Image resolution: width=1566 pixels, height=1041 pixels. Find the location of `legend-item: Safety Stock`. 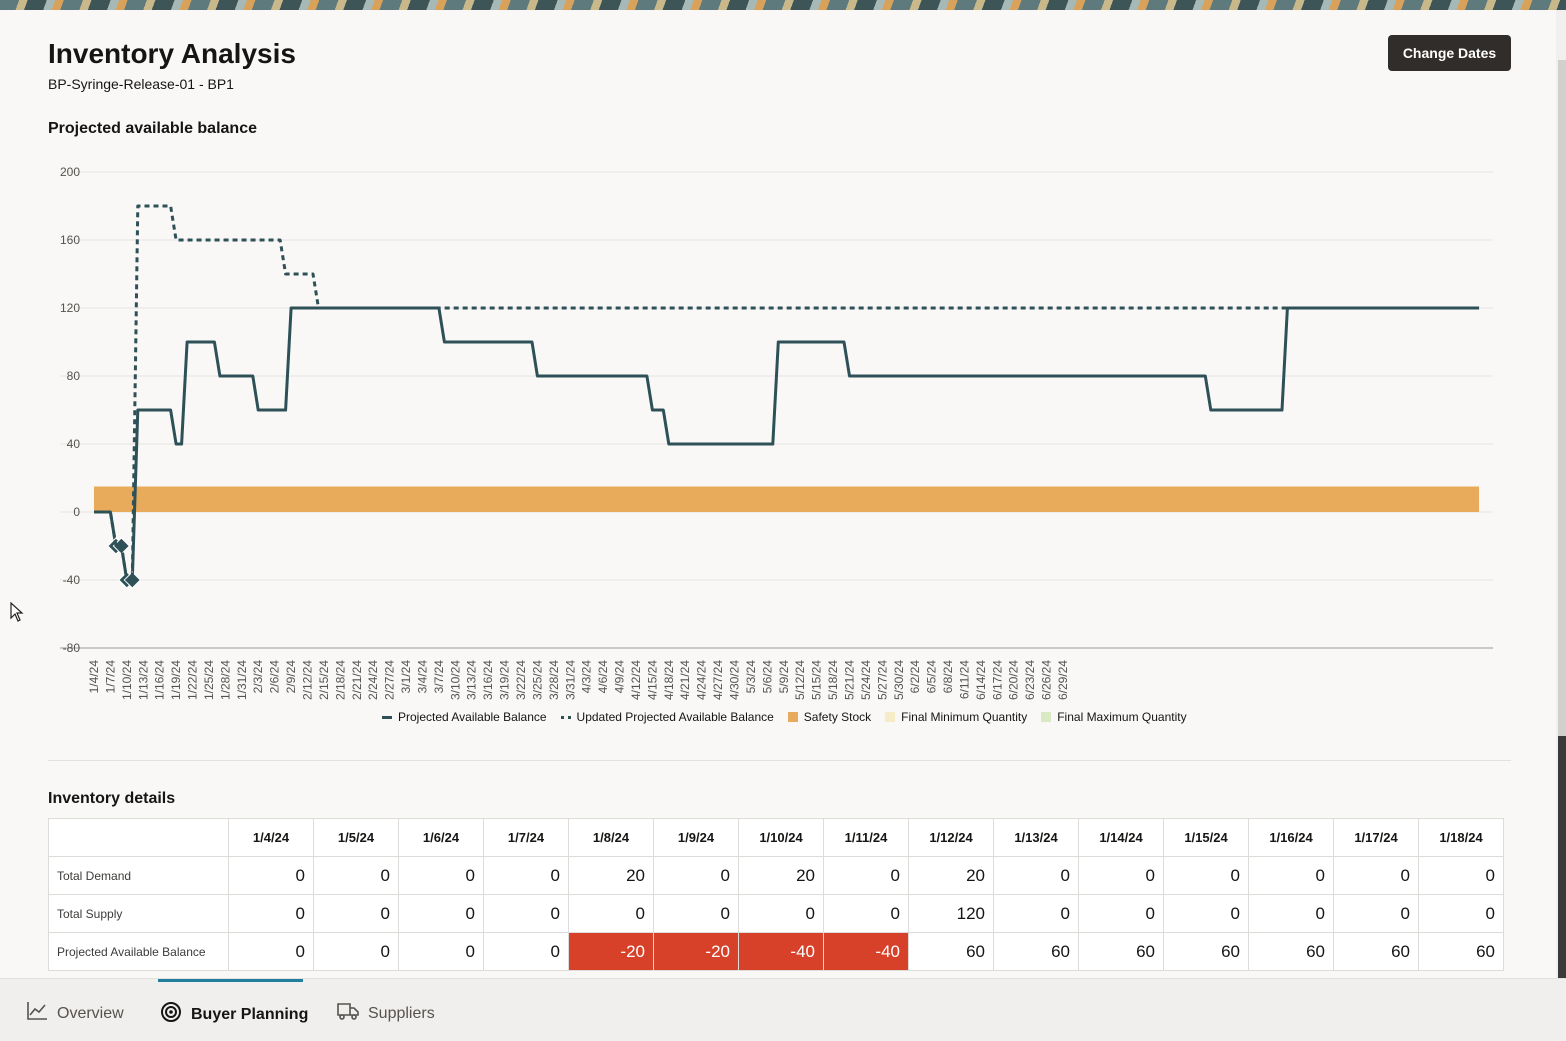

legend-item: Safety Stock is located at coordinates (829, 717).